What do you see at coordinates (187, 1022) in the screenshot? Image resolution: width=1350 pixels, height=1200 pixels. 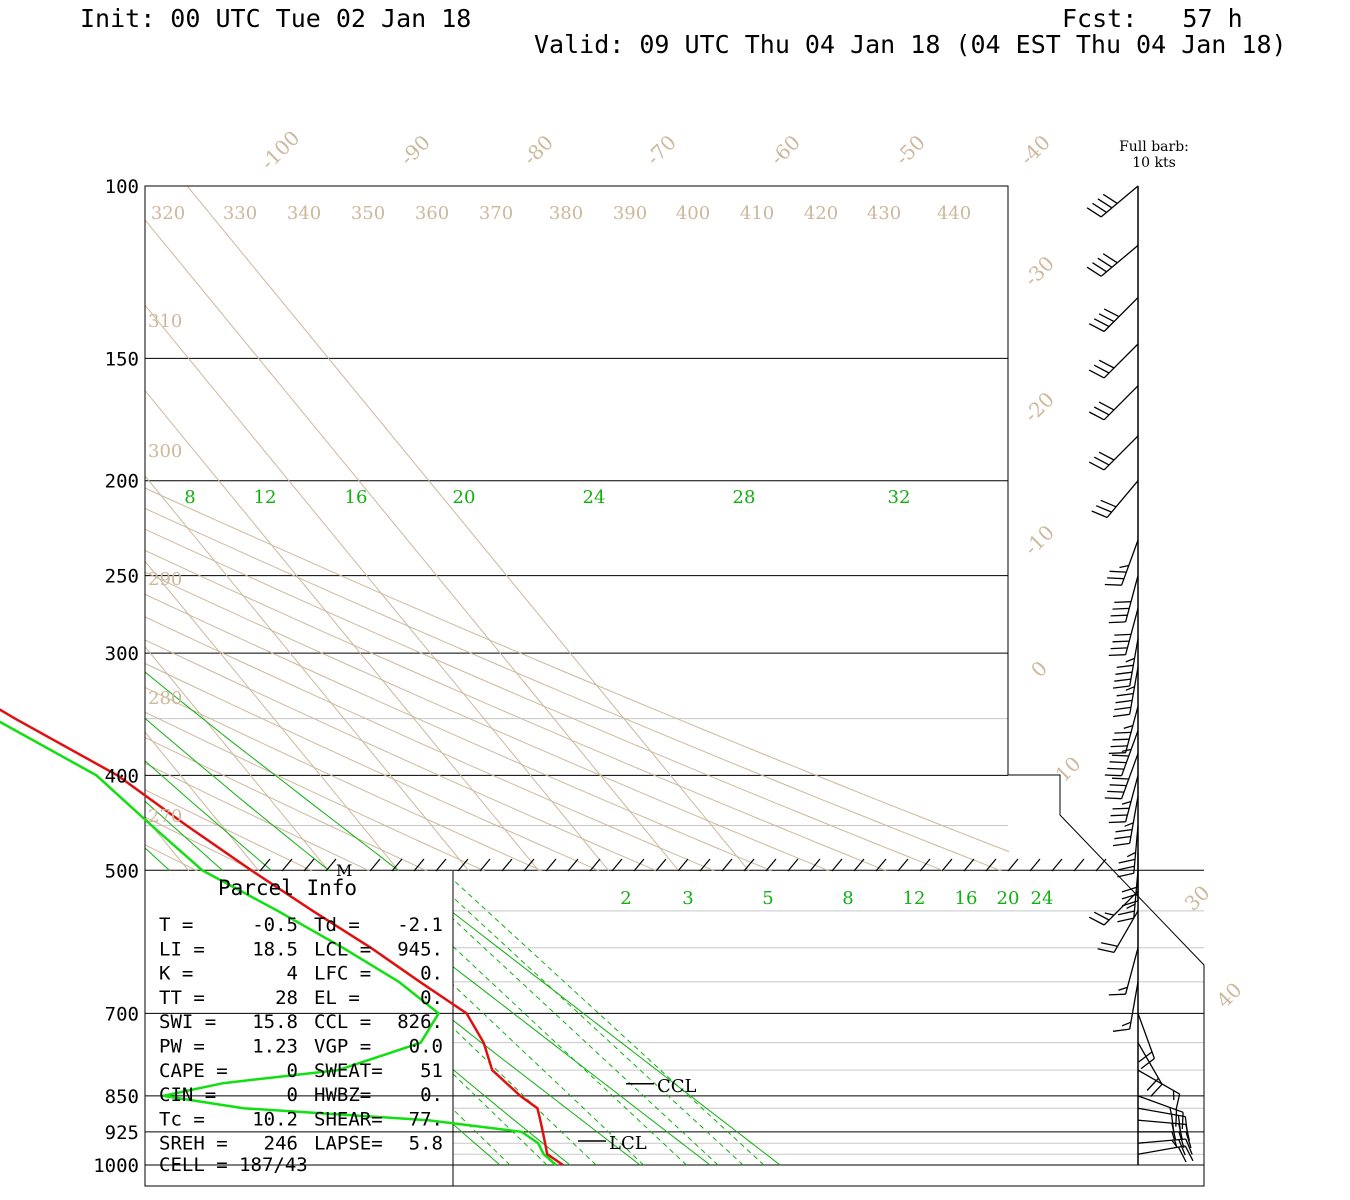 I see `parcel-info-cell: SWI =` at bounding box center [187, 1022].